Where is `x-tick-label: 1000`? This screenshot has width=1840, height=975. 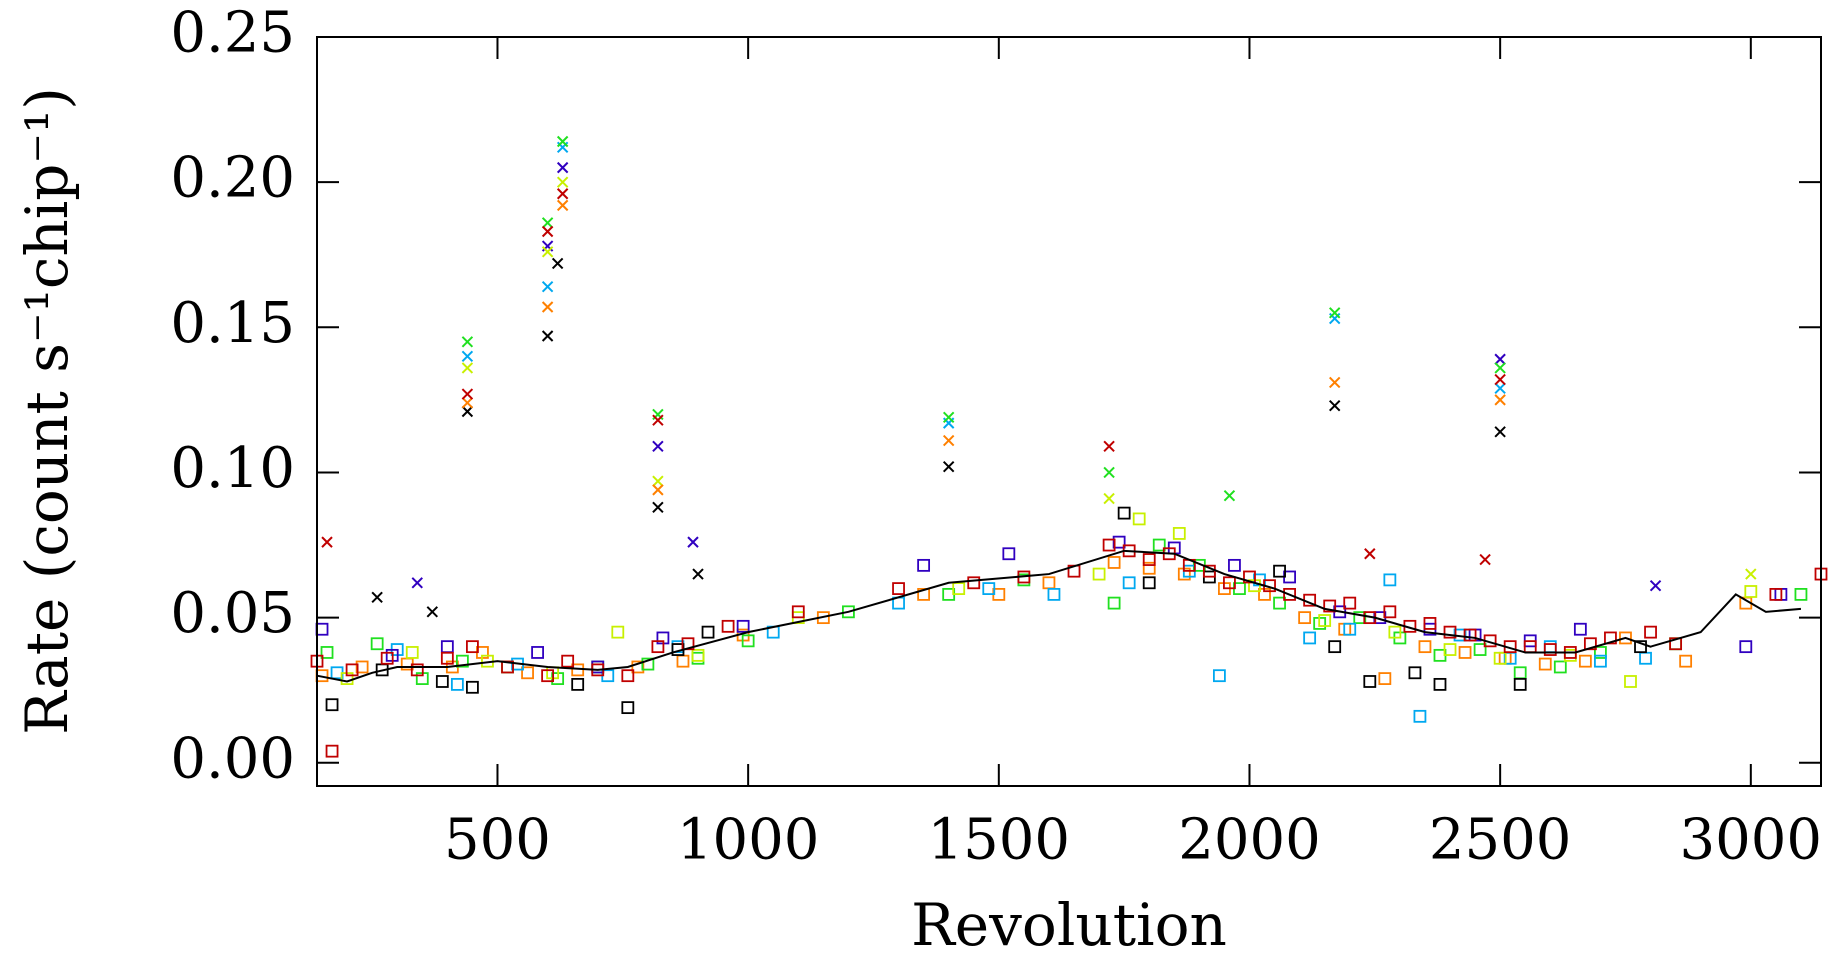 x-tick-label: 1000 is located at coordinates (748, 840).